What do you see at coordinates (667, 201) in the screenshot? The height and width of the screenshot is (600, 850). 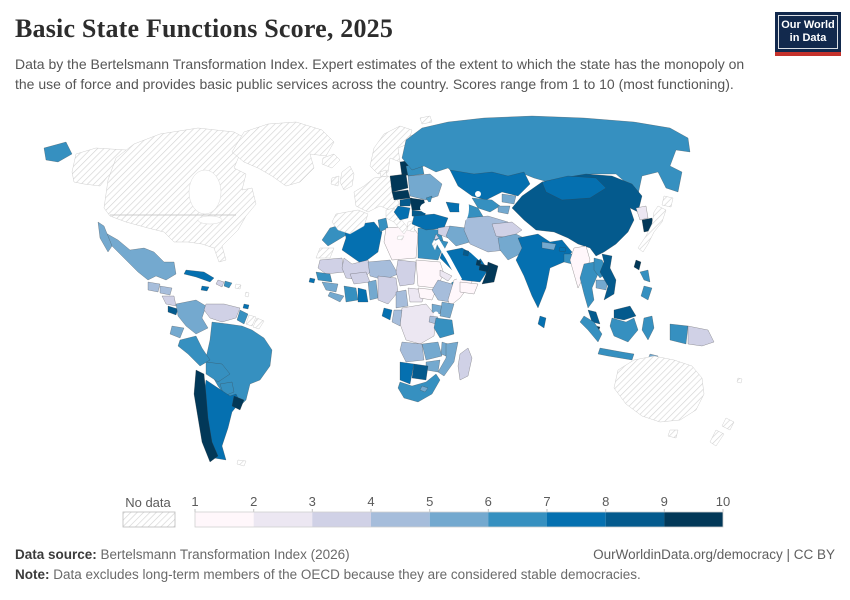 I see `country-japan-hokkaido` at bounding box center [667, 201].